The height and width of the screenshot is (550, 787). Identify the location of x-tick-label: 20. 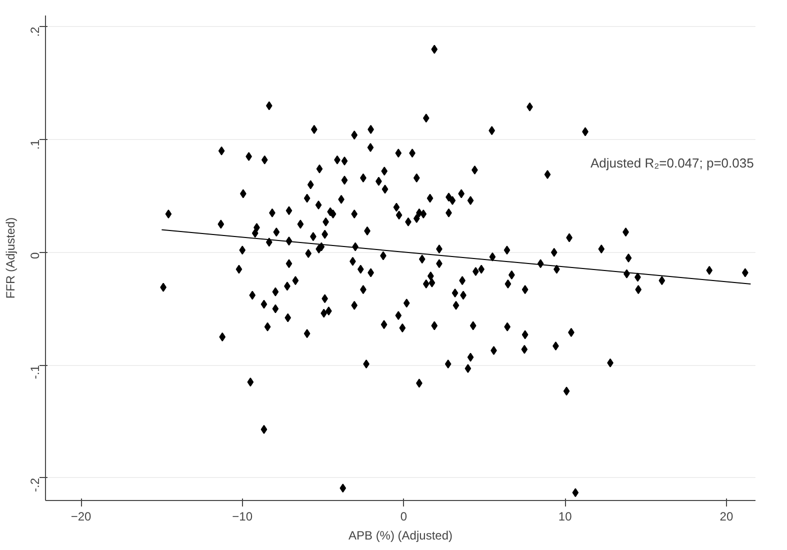
(727, 517).